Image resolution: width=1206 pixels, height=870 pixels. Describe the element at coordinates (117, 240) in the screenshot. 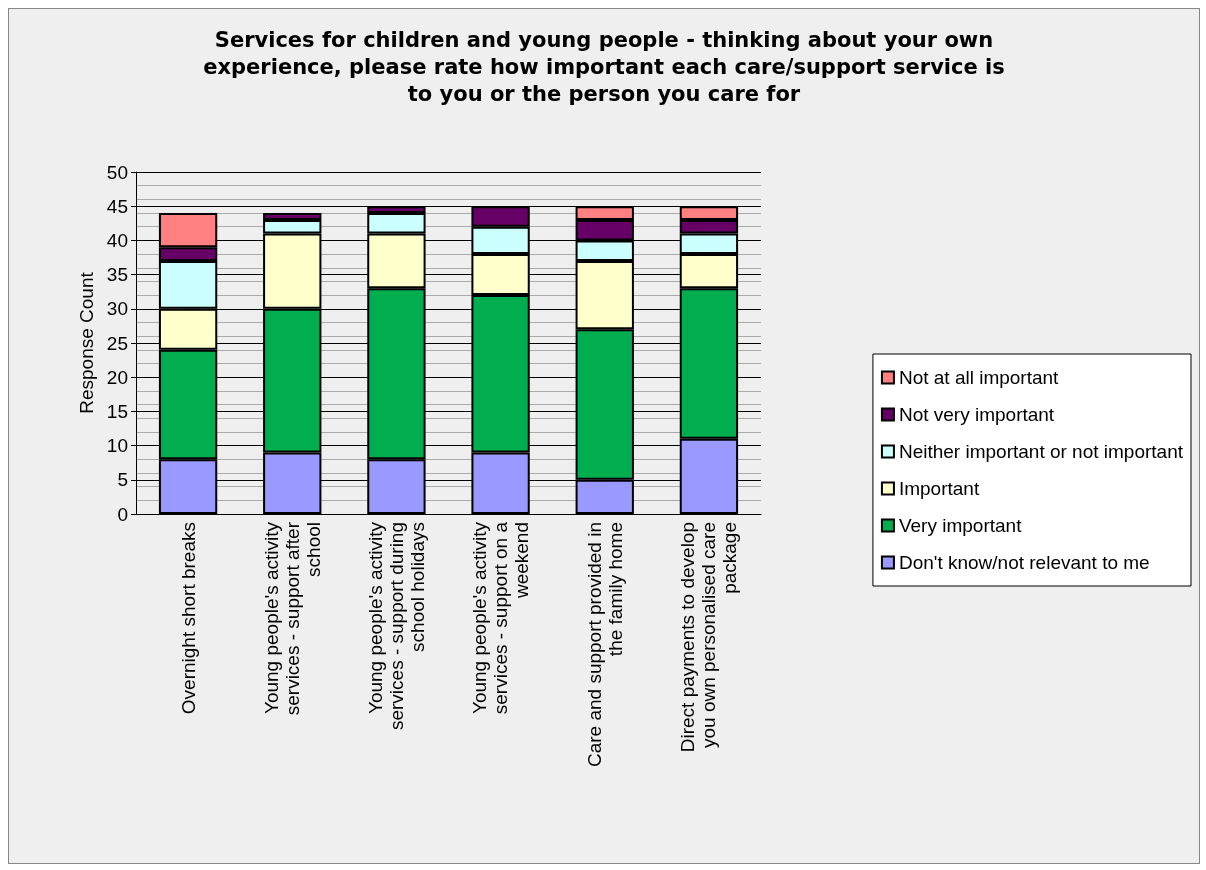

I see `y-tick-label: 40` at that location.